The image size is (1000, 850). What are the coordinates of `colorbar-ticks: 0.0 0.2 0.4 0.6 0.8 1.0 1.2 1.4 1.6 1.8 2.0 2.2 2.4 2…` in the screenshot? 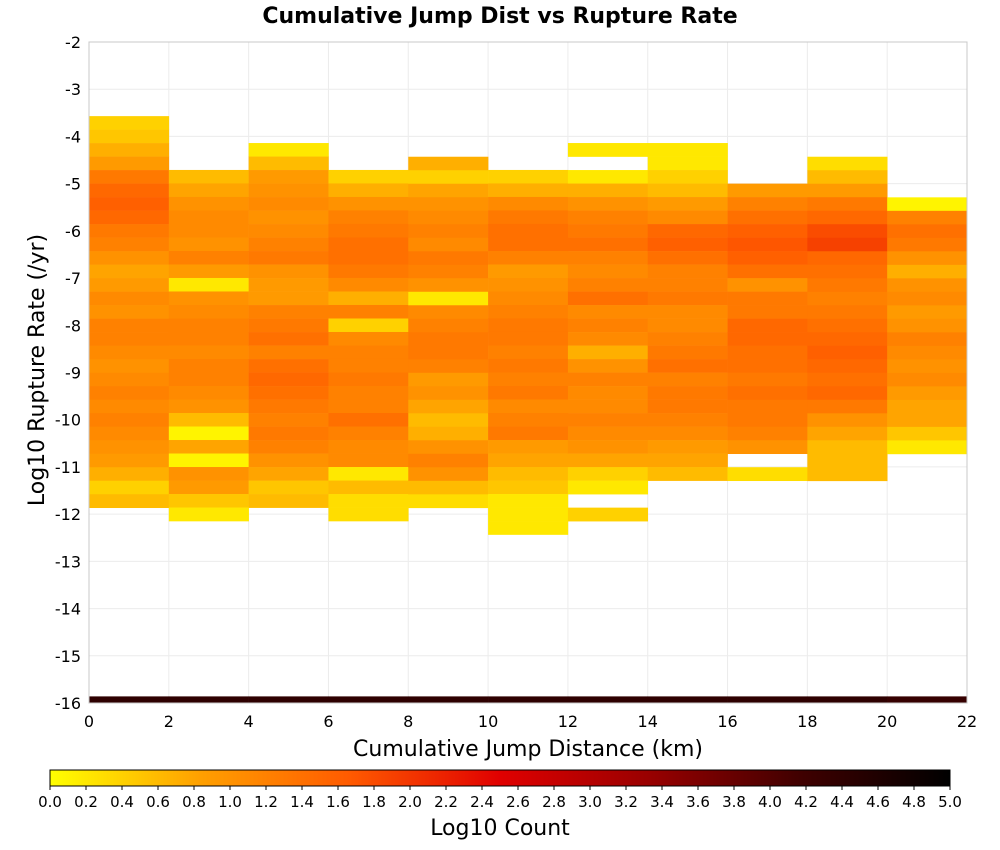 It's located at (500, 798).